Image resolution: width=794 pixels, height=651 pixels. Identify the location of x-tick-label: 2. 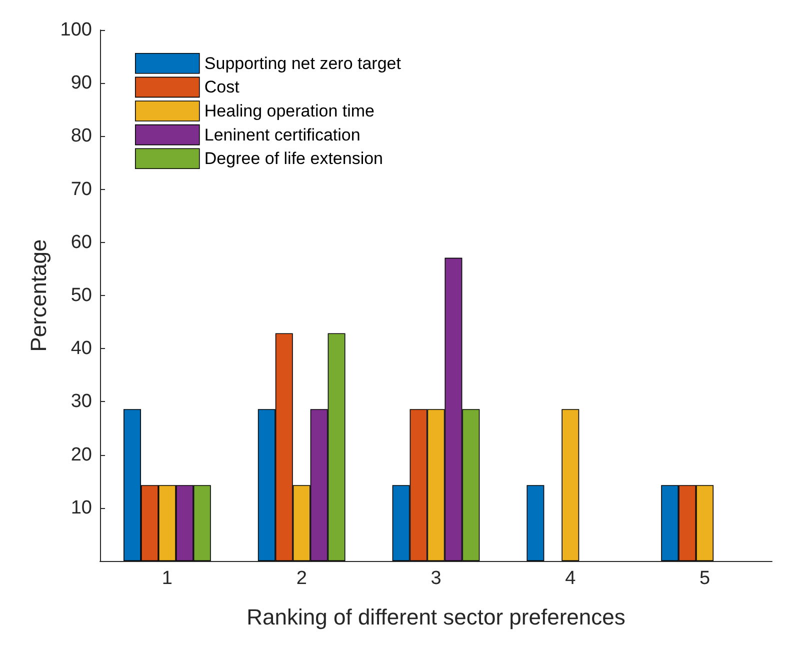
(301, 578).